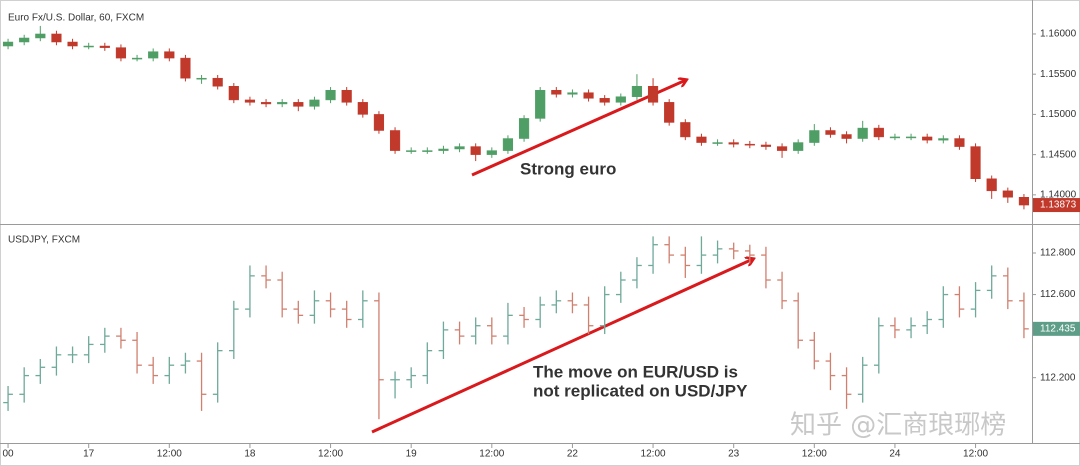  Describe the element at coordinates (412, 454) in the screenshot. I see `x-tick-label: 19` at that location.